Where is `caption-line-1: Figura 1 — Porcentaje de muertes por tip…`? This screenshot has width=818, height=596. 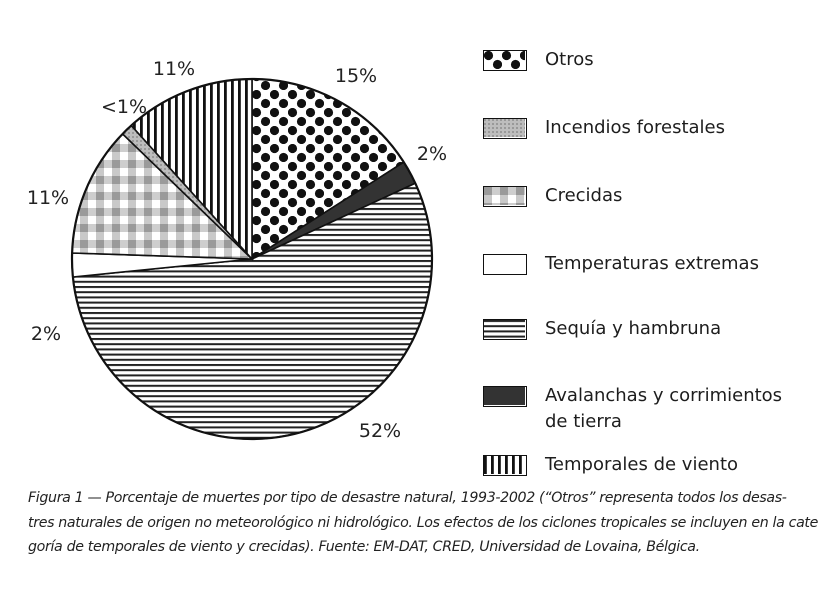 caption-line-1: Figura 1 — Porcentaje de muertes por tip… is located at coordinates (407, 498).